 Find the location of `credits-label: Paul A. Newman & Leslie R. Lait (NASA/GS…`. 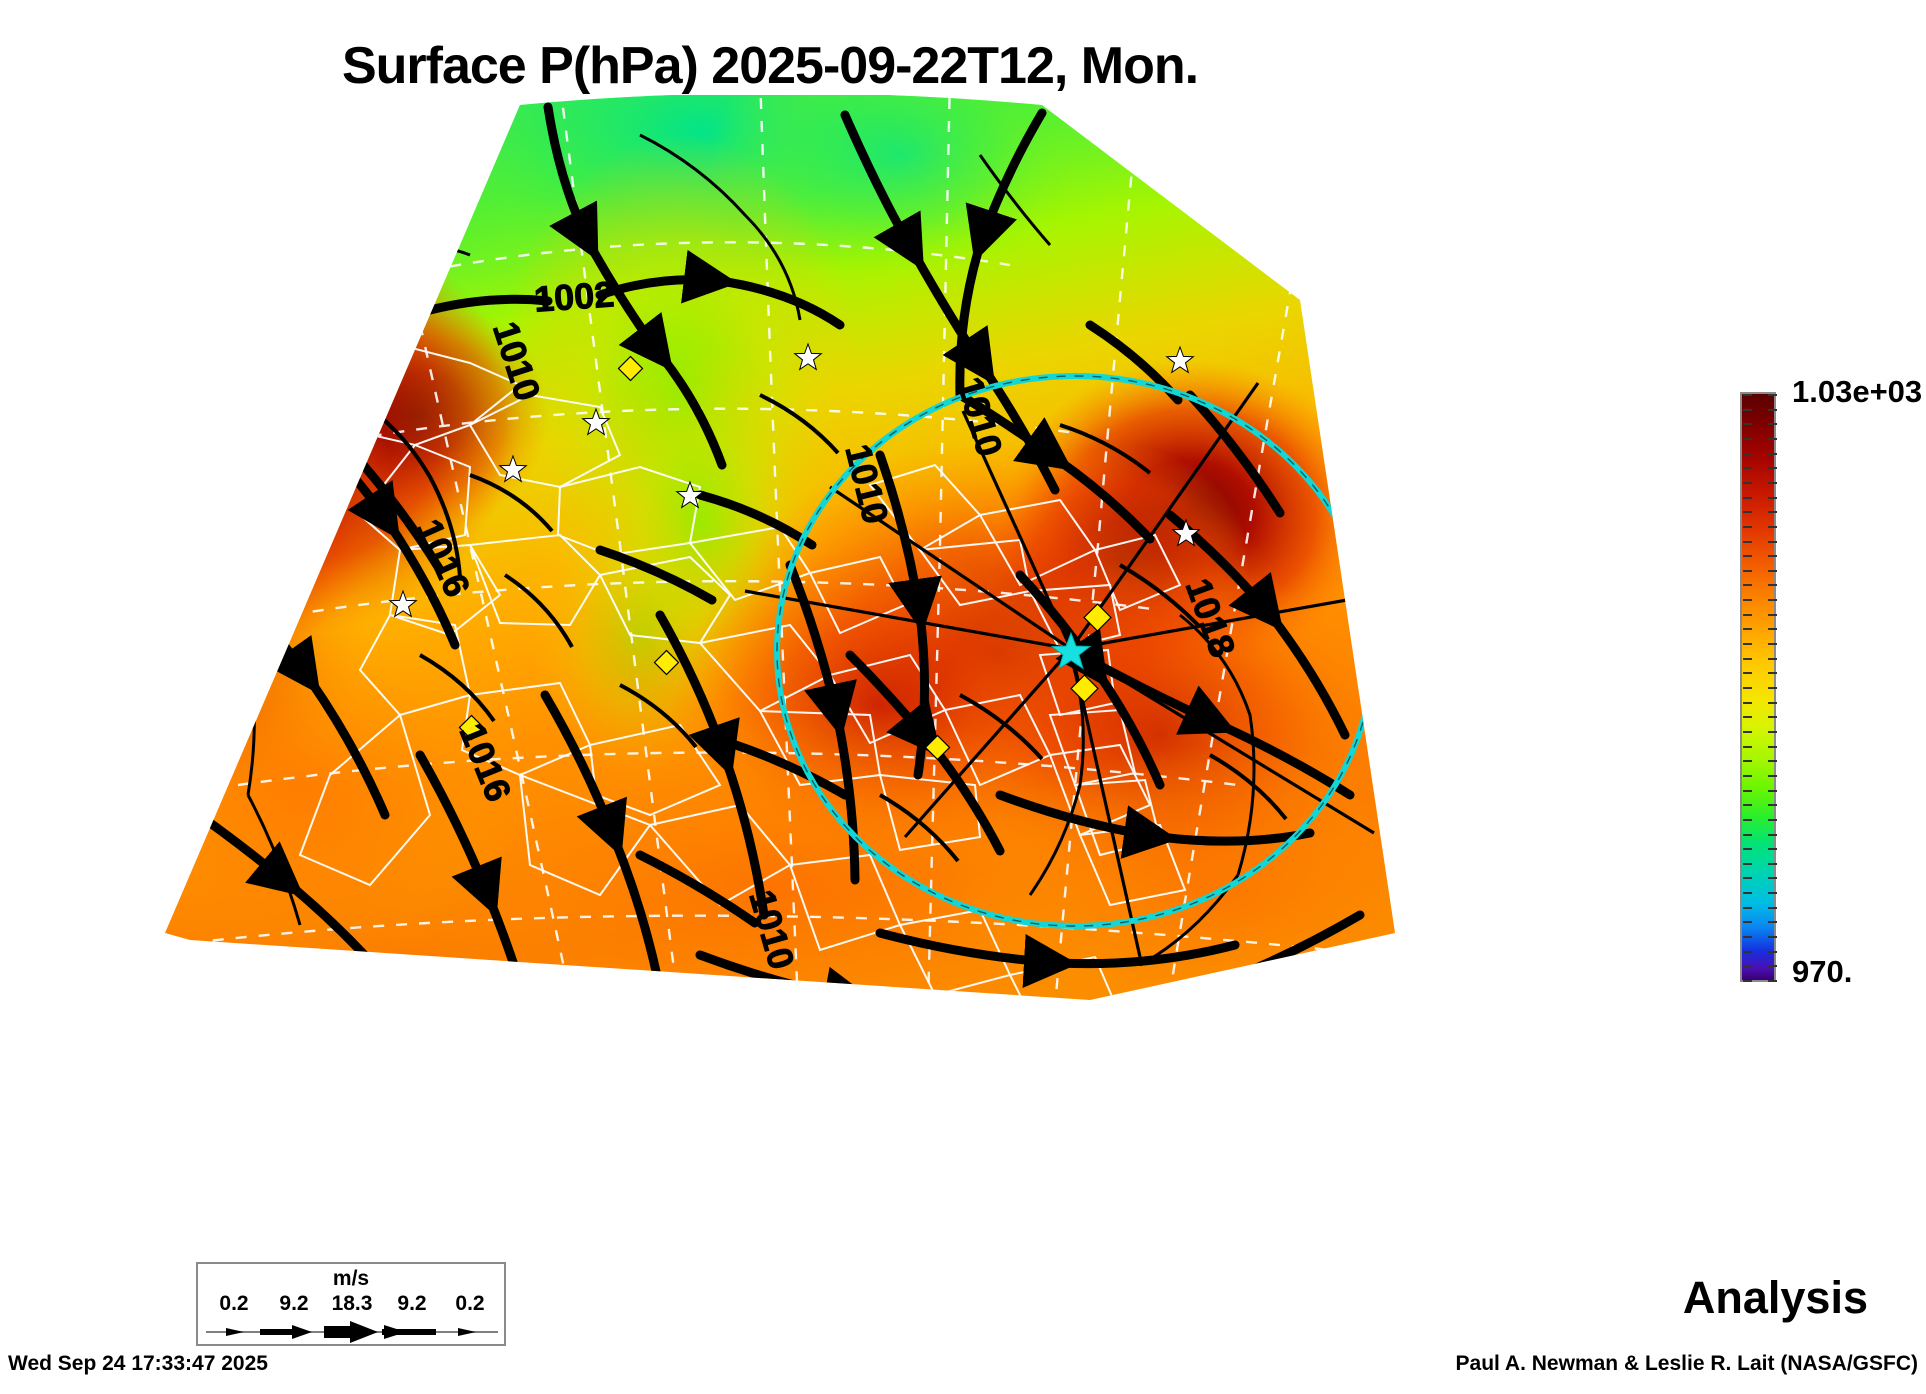

credits-label: Paul A. Newman & Leslie R. Lait (NASA/GS… is located at coordinates (1686, 1363).